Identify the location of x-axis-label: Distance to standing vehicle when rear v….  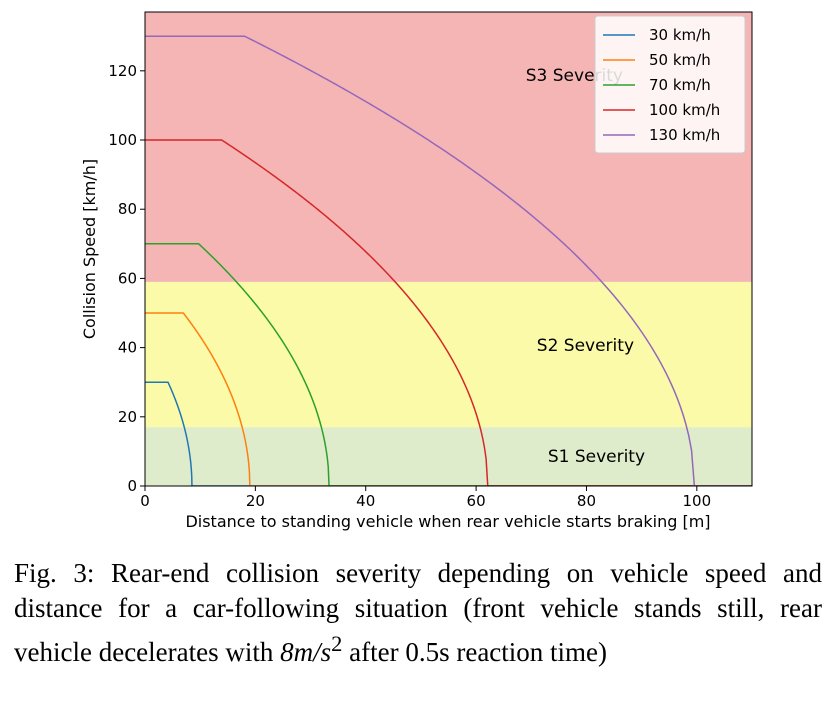
(447, 521).